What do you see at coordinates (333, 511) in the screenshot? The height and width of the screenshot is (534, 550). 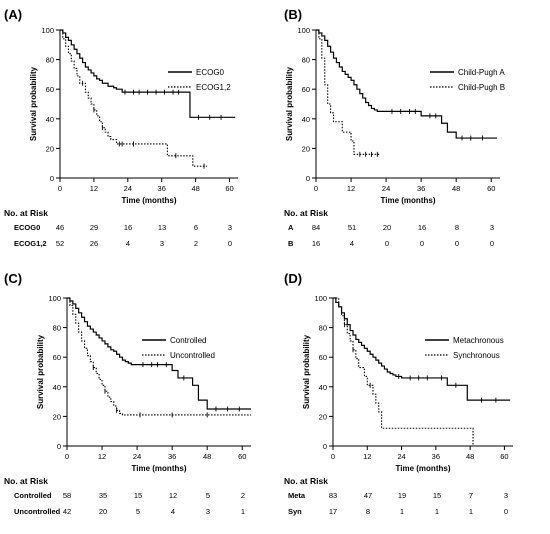 I see `risk-value: 17` at bounding box center [333, 511].